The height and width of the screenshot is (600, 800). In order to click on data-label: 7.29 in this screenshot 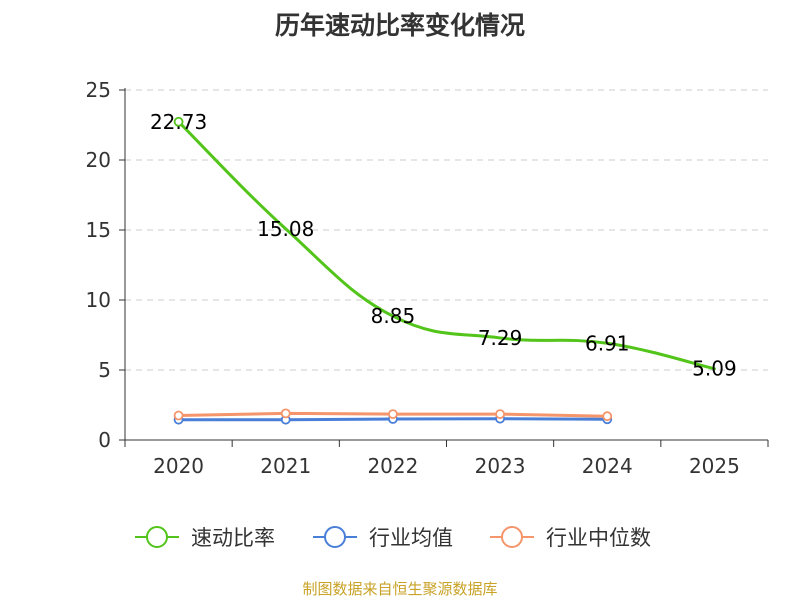, I will do `click(500, 338)`.